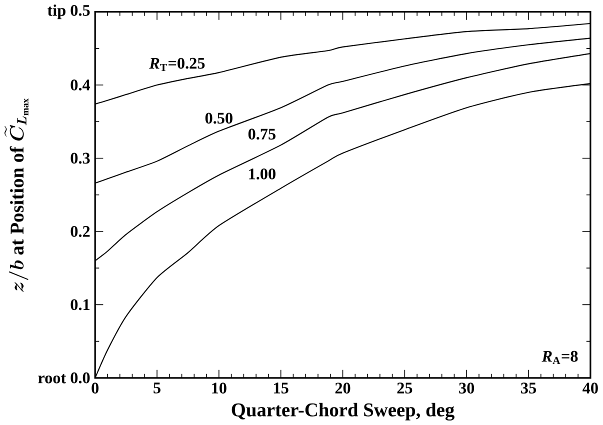 This screenshot has height=425, width=603. What do you see at coordinates (560, 357) in the screenshot?
I see `annotation: R$_{A}$=8` at bounding box center [560, 357].